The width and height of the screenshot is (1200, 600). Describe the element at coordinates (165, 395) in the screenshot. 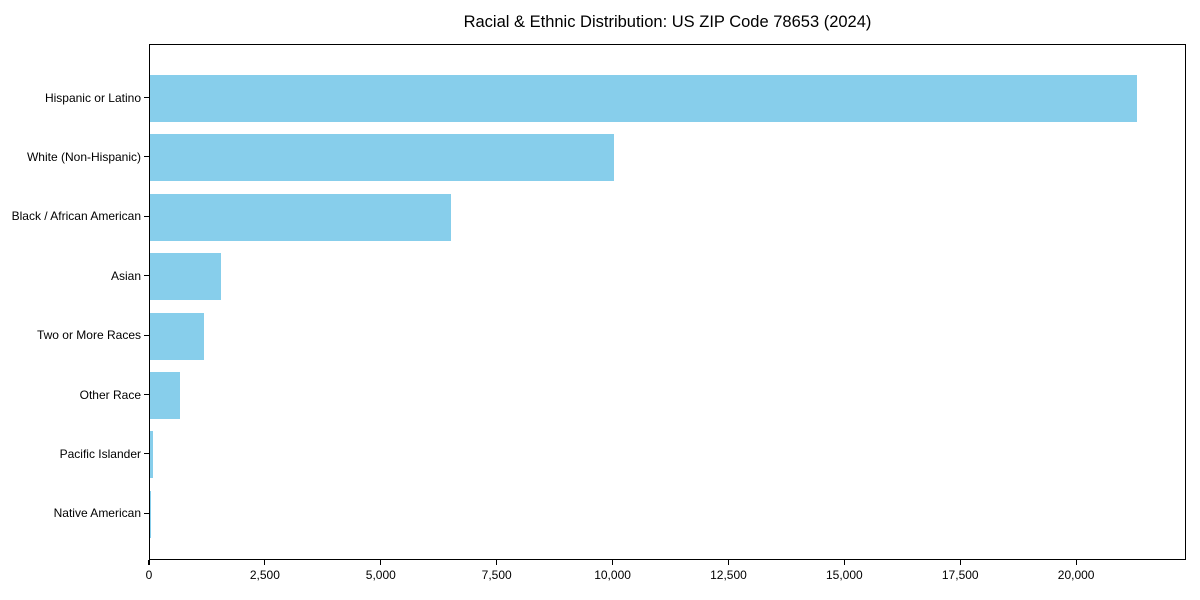

I see `bar-other-race` at that location.